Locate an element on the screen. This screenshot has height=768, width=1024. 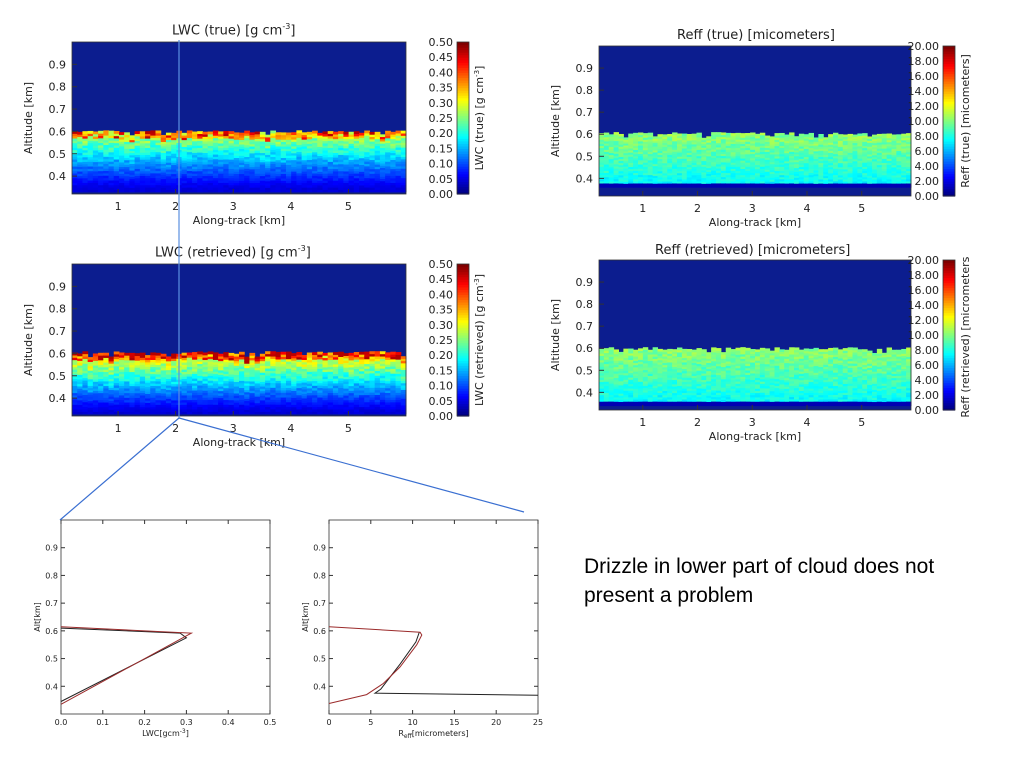
y-tick-label: 0.8 is located at coordinates (58, 87).